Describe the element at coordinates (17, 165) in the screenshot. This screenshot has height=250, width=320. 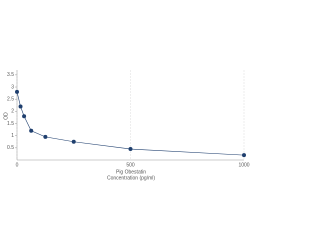
I see `x-tick-label: 0` at that location.